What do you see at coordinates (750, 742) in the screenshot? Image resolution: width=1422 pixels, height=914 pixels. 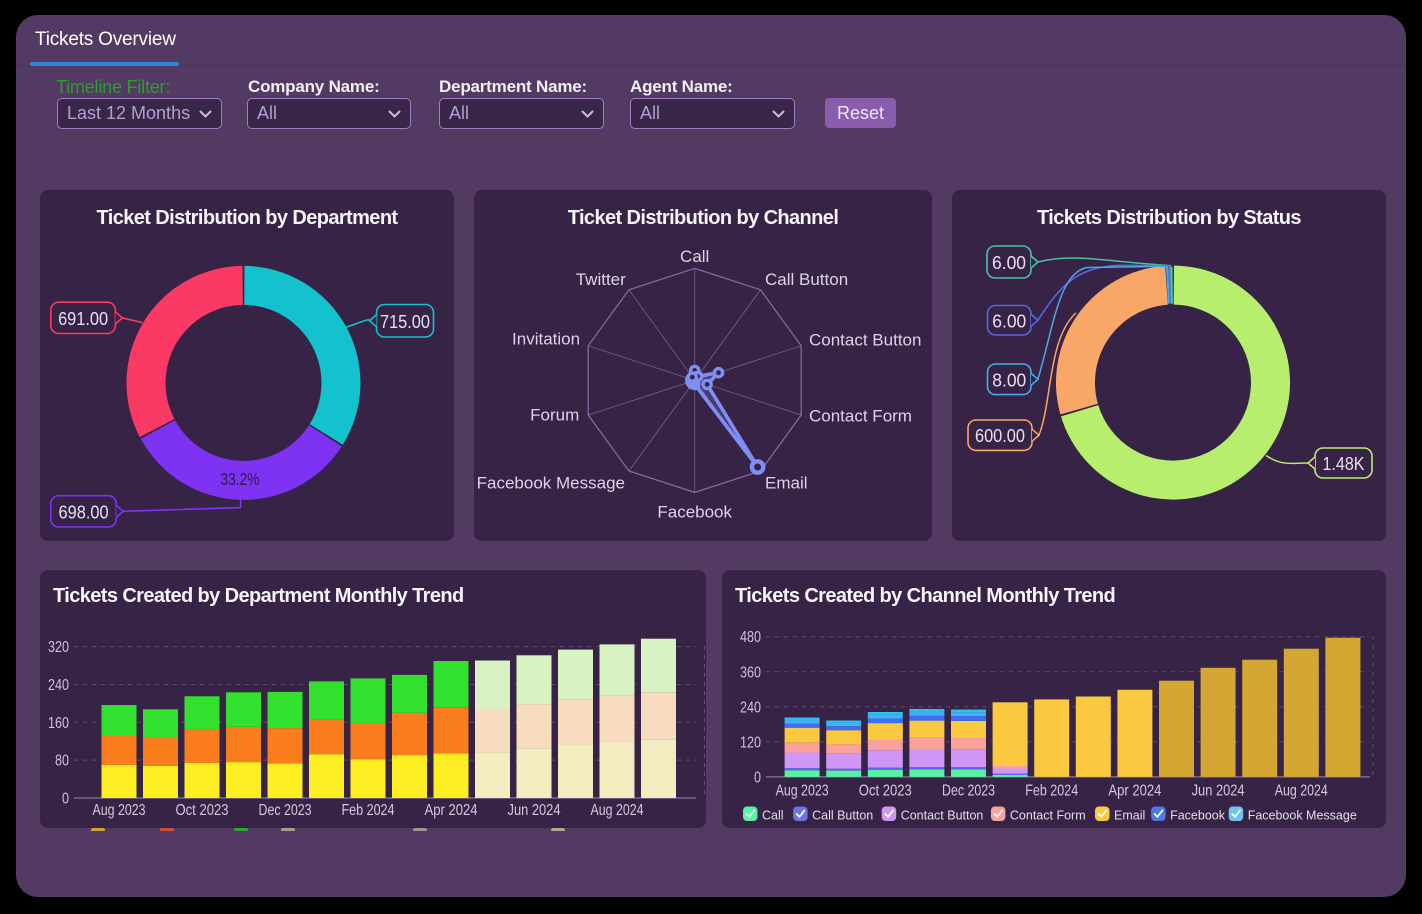 I see `svg-text: 120` at bounding box center [750, 742].